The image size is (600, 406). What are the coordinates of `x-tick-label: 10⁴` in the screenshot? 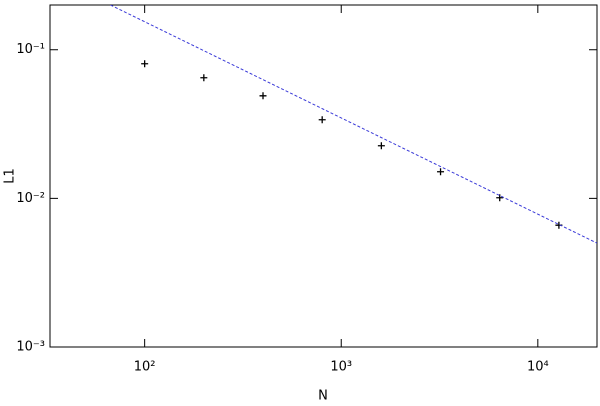 It's located at (538, 367).